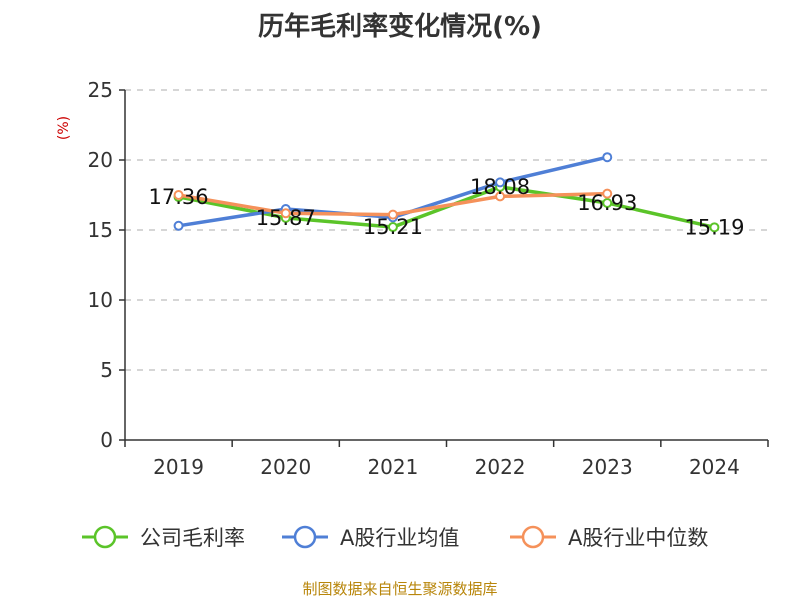 The width and height of the screenshot is (800, 600). Describe the element at coordinates (106, 440) in the screenshot. I see `y-tick-label: 0` at that location.